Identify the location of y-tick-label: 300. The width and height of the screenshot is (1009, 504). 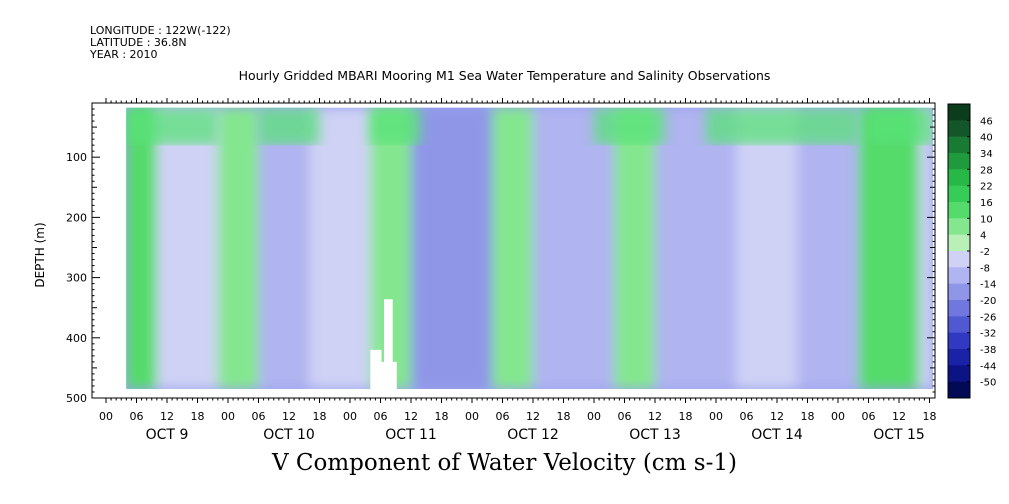
(76, 278).